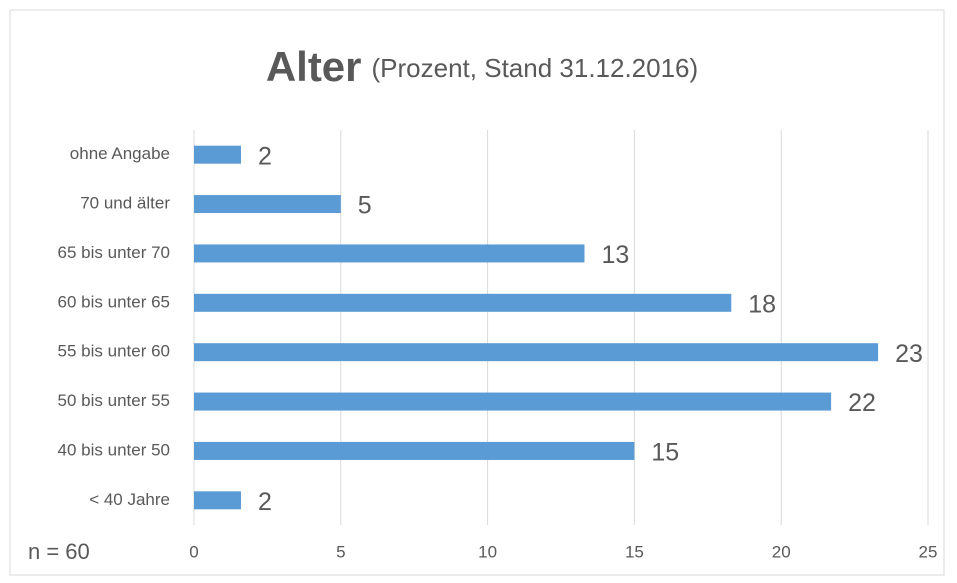  Describe the element at coordinates (862, 403) in the screenshot. I see `data-label: 22` at that location.